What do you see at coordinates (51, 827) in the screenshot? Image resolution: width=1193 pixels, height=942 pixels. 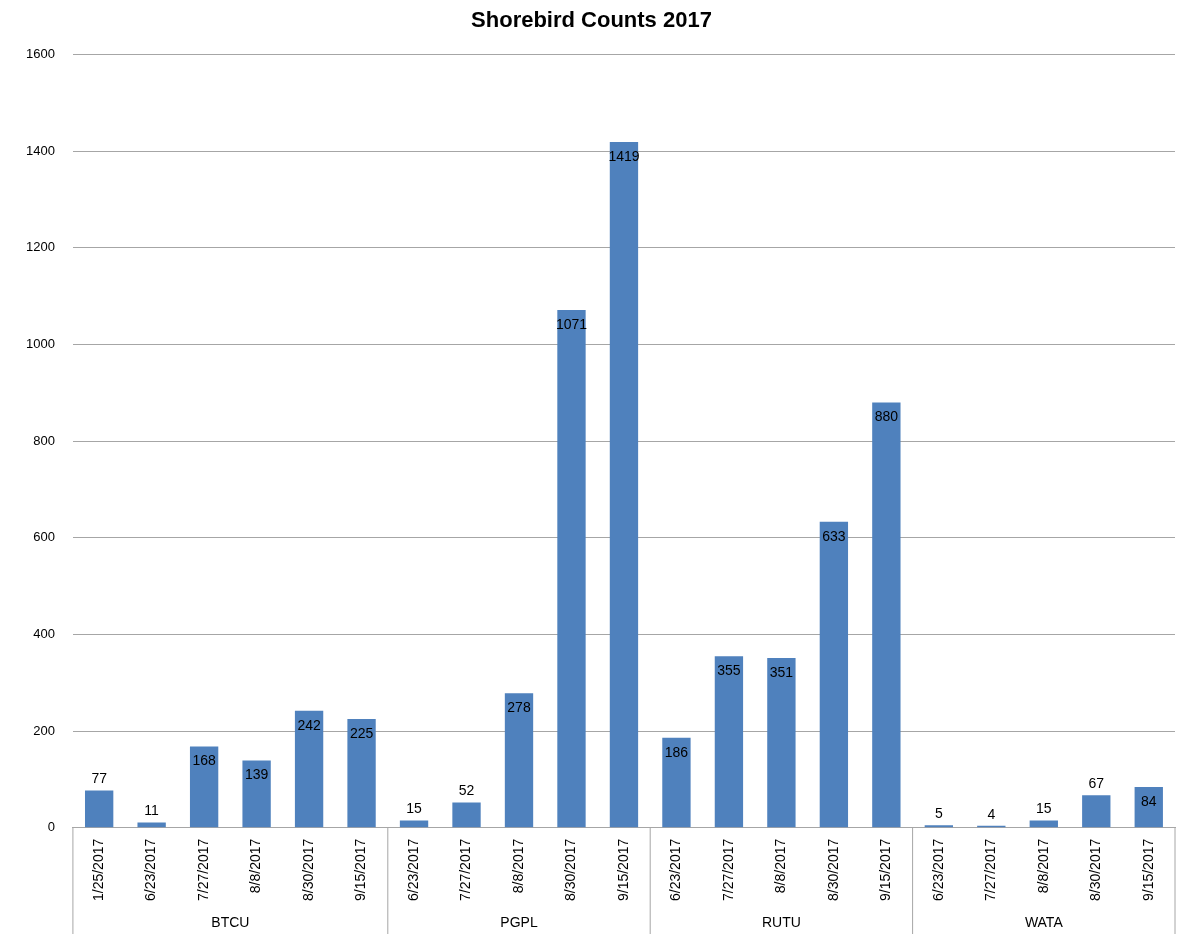 I see `y-tick-label: 0` at bounding box center [51, 827].